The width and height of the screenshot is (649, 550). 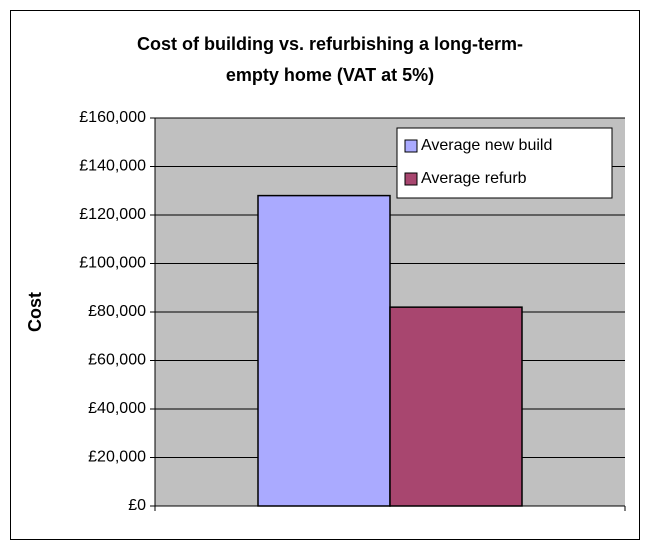 I want to click on legend-label: Average new build, so click(x=486, y=145).